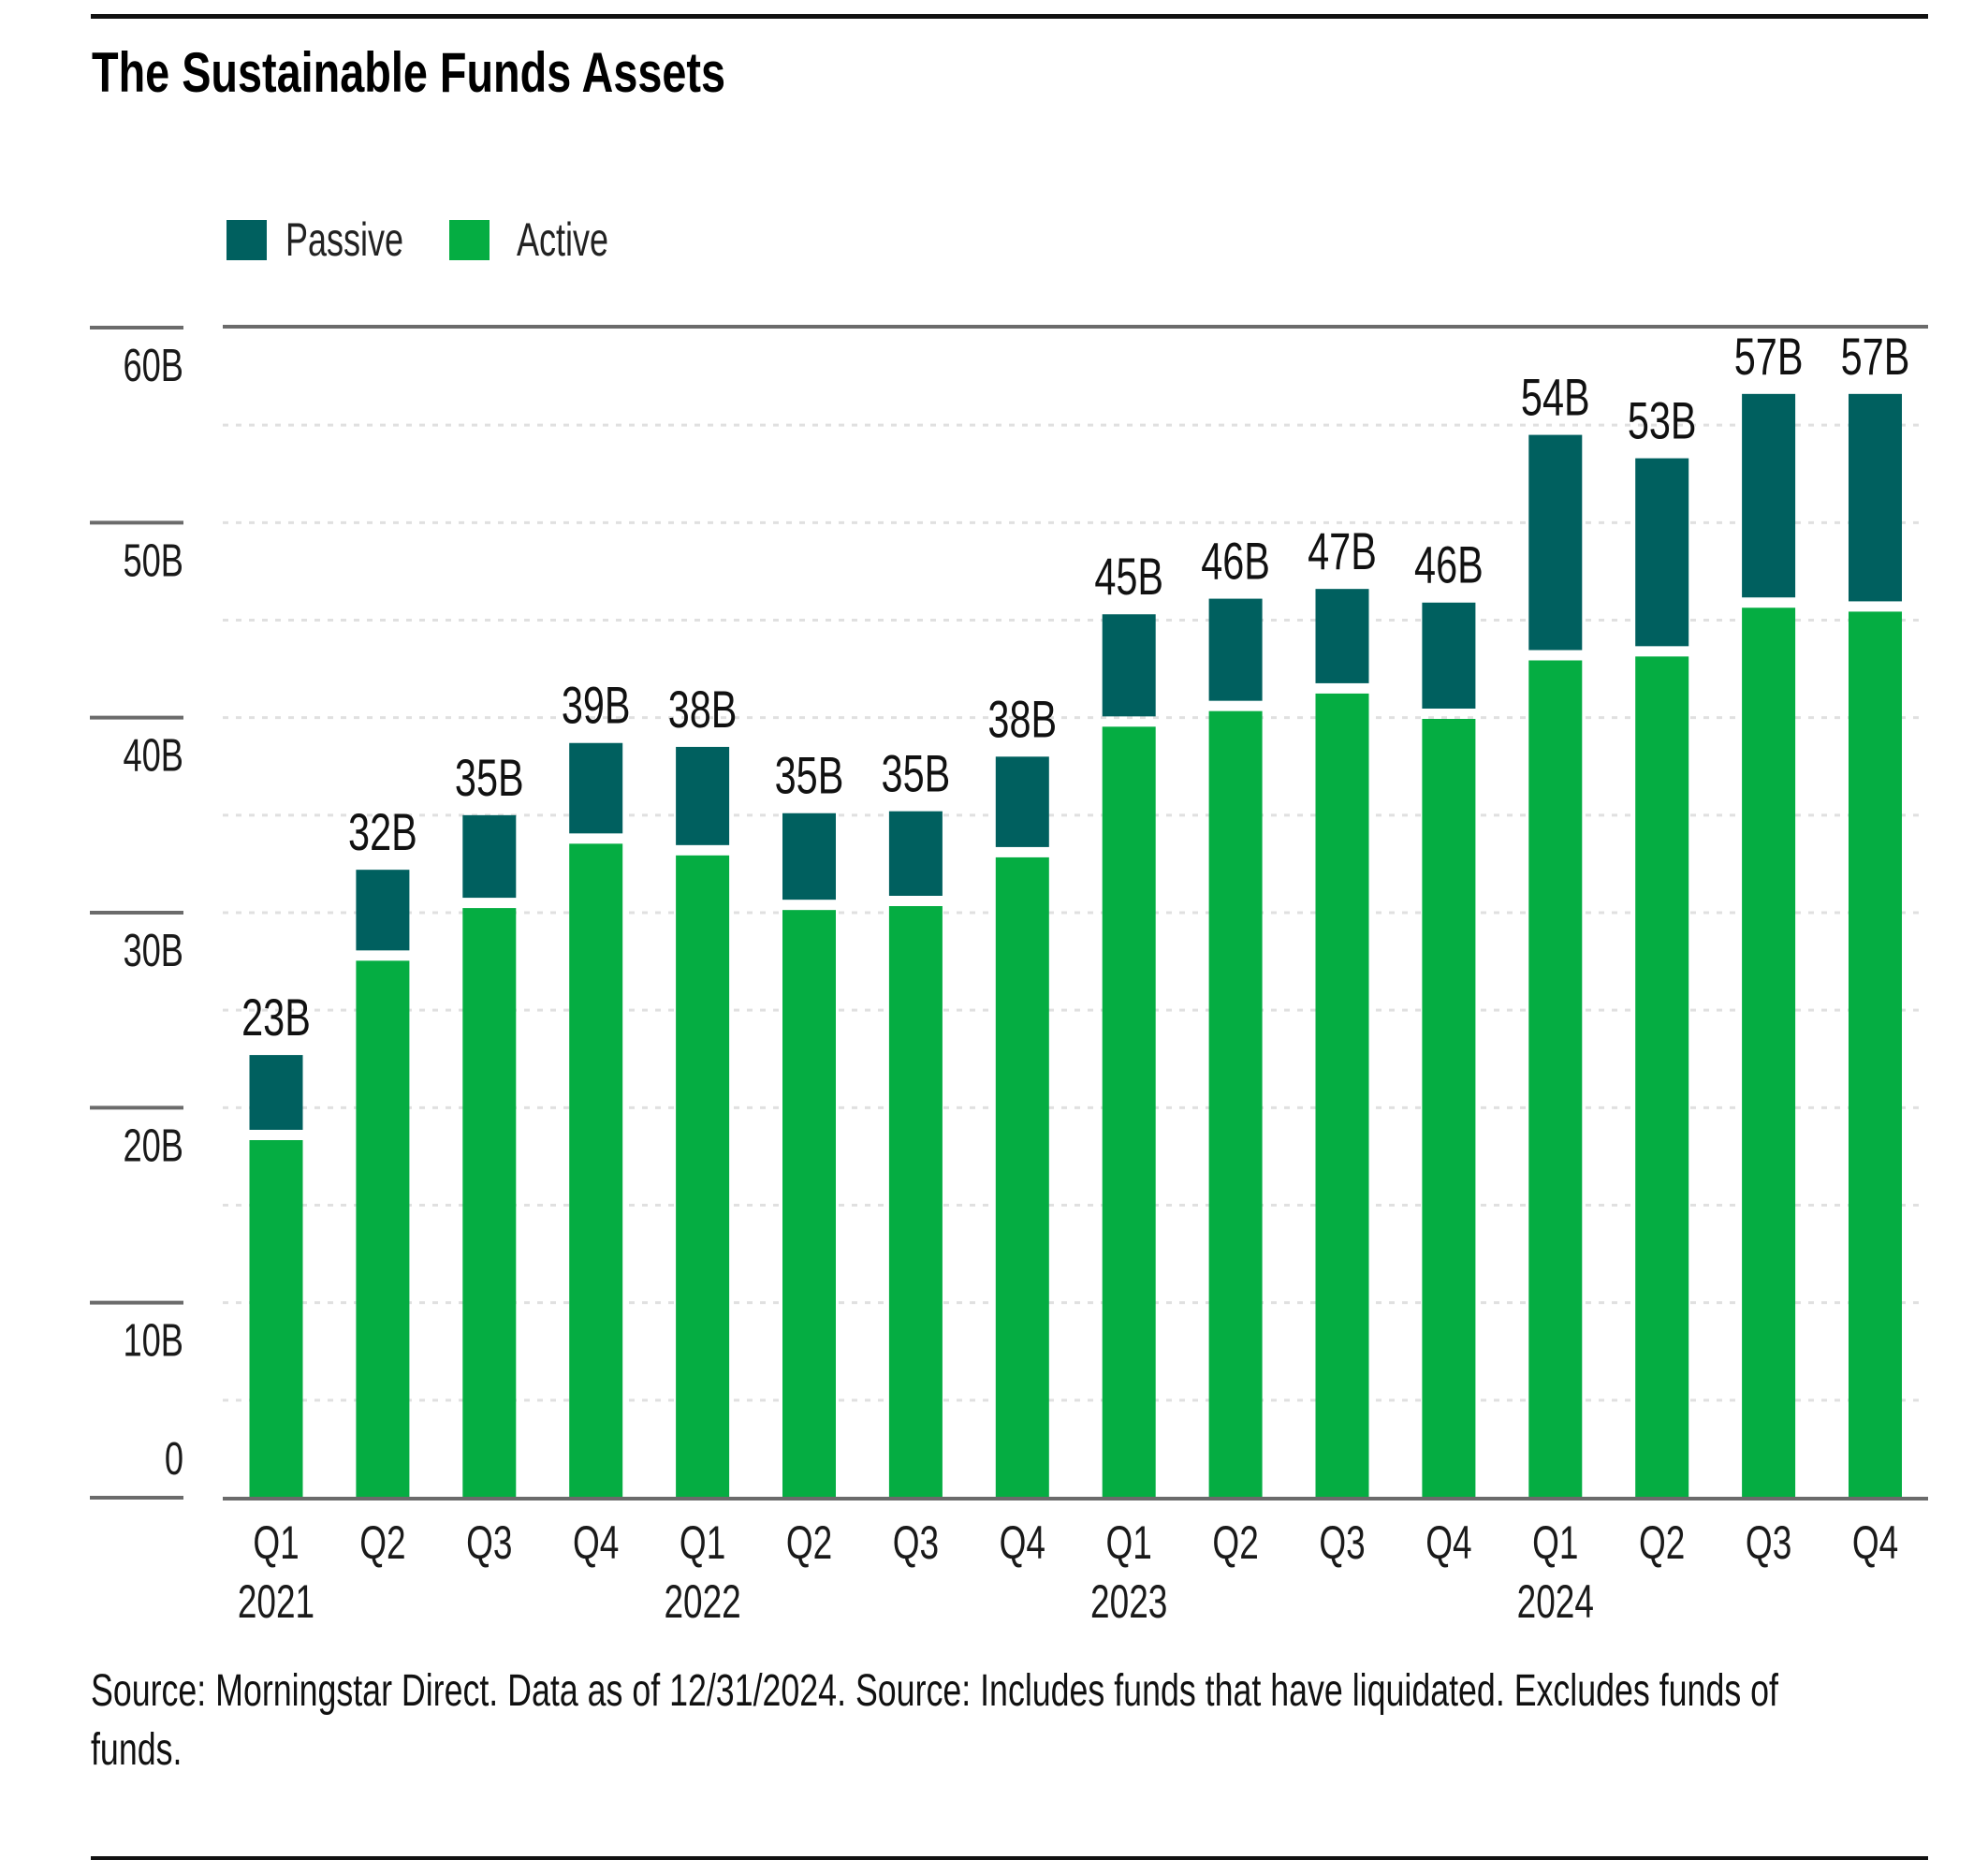 The image size is (1988, 1874). I want to click on legend-swatch-active, so click(469, 240).